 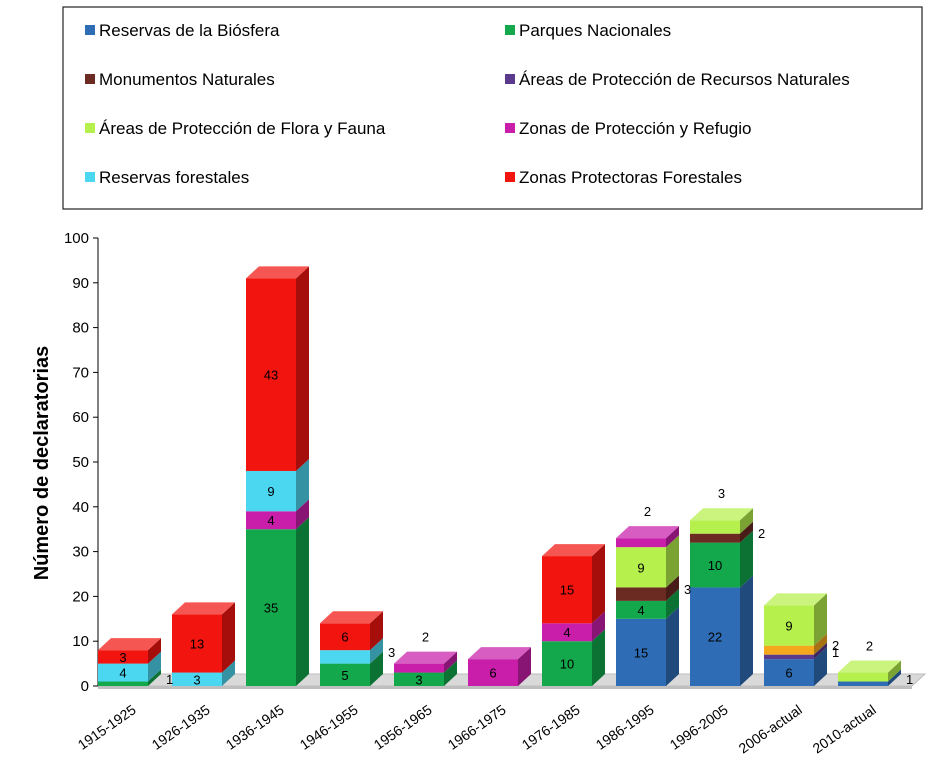 I want to click on x-tick-label: 1996-2005, so click(x=699, y=727).